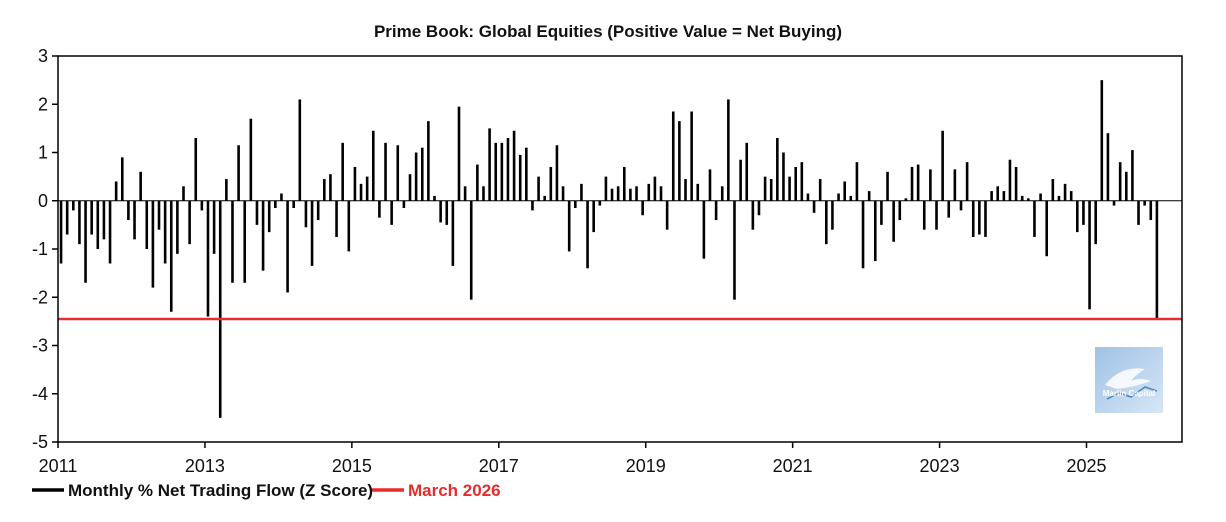 This screenshot has height=522, width=1226. I want to click on y-tick-label: 1, so click(43, 153).